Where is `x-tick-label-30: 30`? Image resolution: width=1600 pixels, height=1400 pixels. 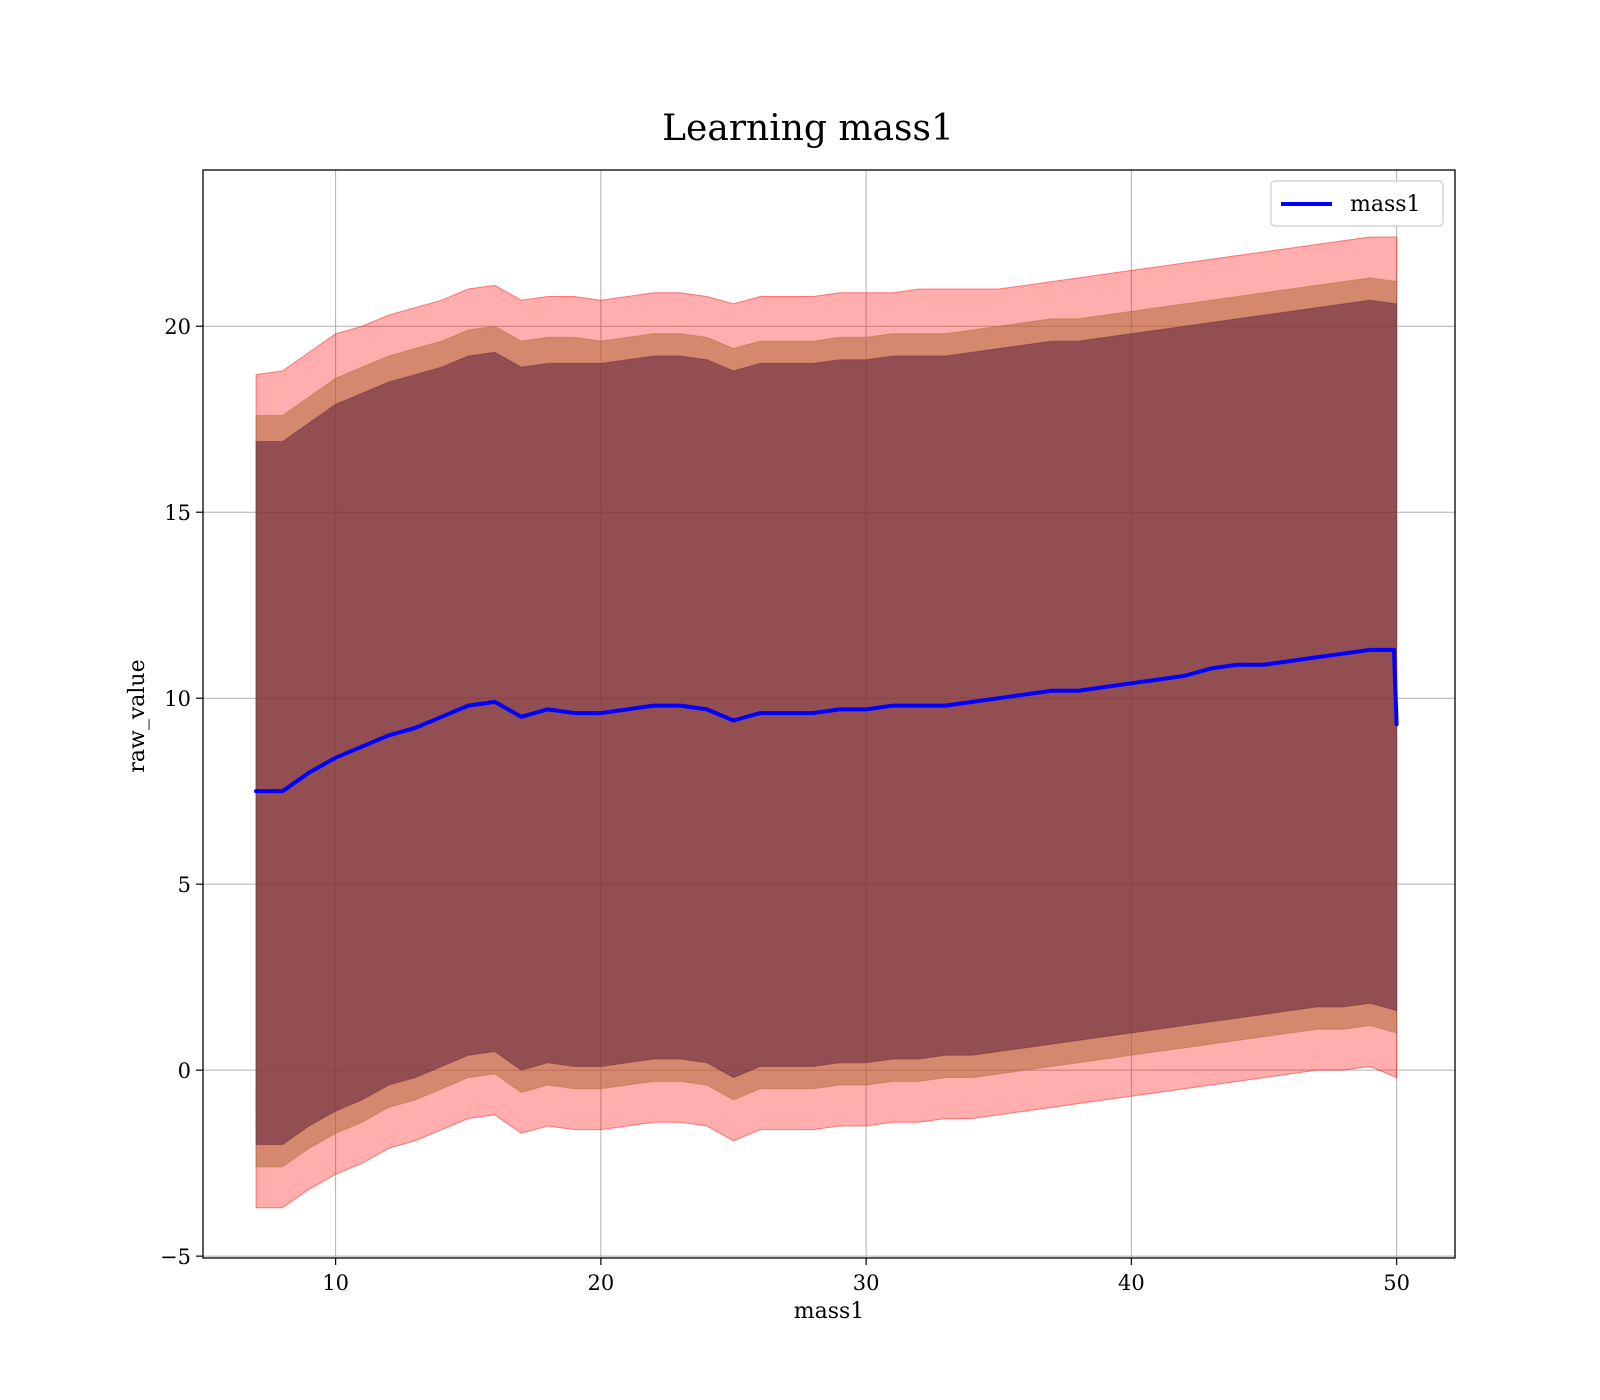
x-tick-label-30: 30 is located at coordinates (866, 1283).